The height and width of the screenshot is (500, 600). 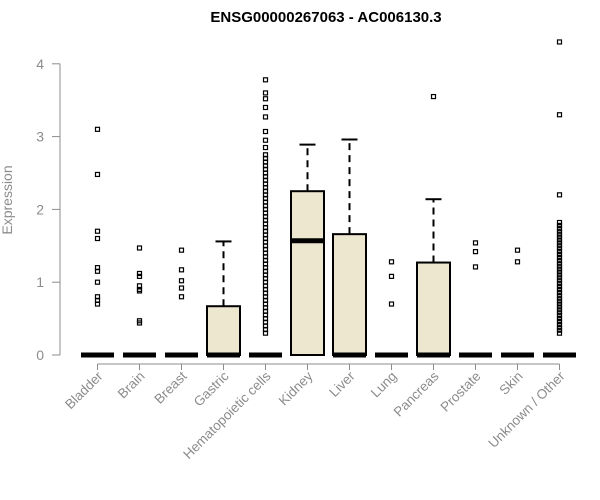 I want to click on x-tick-label: Gastric, so click(x=211, y=388).